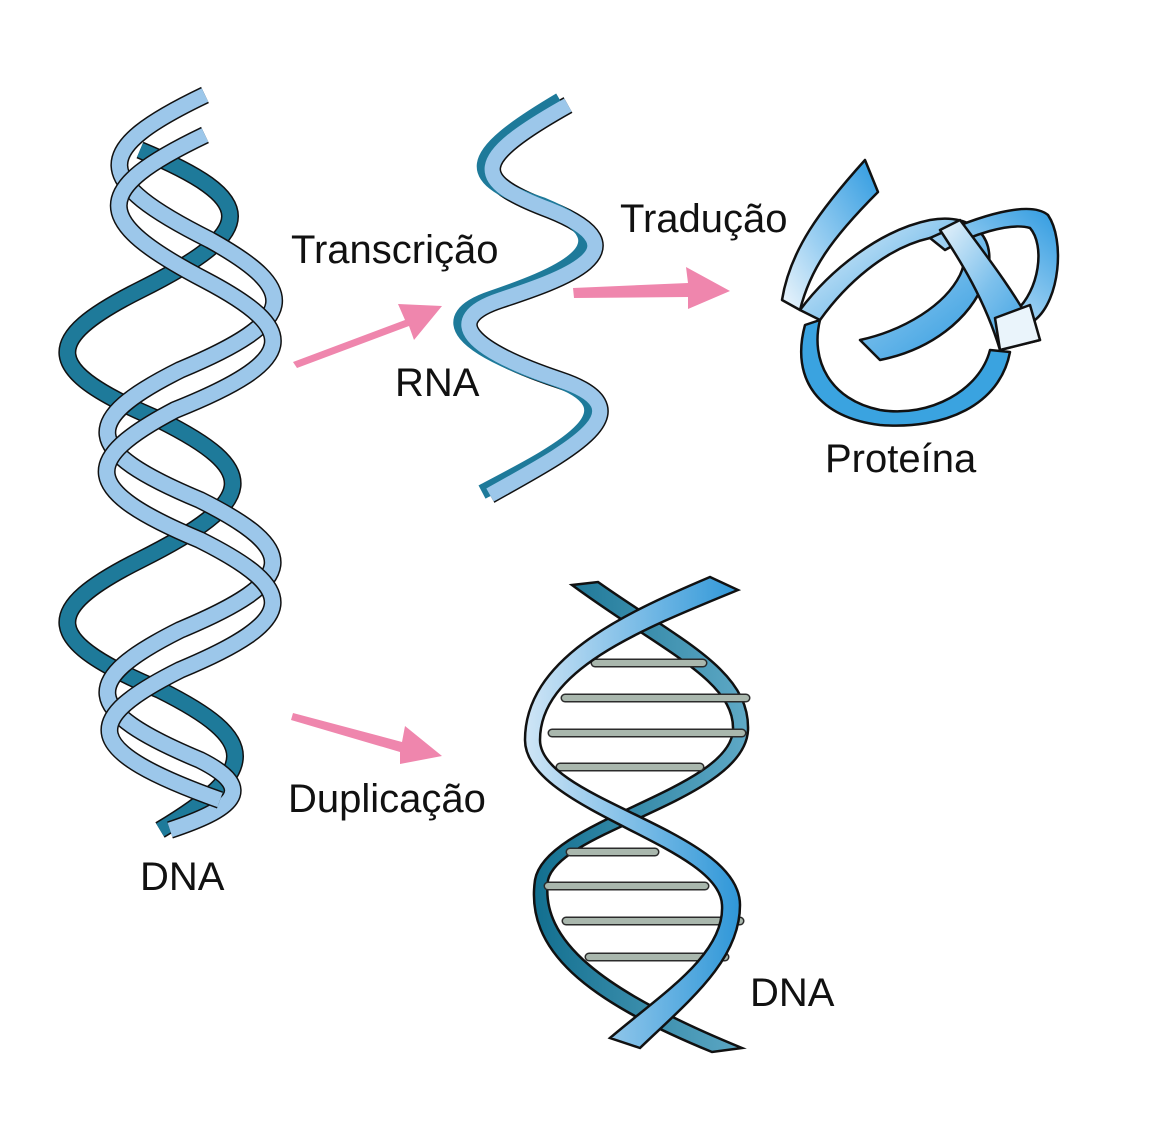 This screenshot has width=1163, height=1127. What do you see at coordinates (367, 336) in the screenshot?
I see `arrow-transcription` at bounding box center [367, 336].